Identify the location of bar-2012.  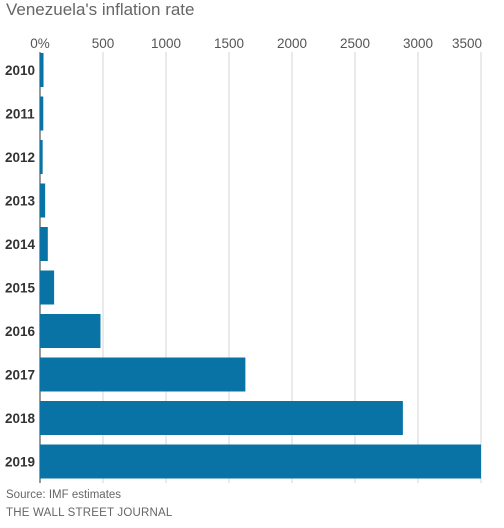
(41, 157).